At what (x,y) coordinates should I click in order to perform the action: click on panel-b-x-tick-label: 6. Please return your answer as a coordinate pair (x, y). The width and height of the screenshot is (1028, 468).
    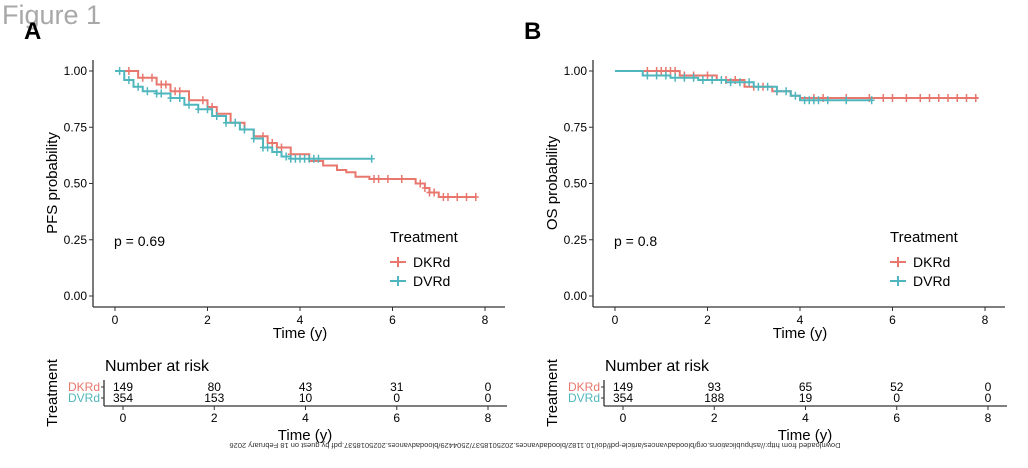
    Looking at the image, I should click on (892, 320).